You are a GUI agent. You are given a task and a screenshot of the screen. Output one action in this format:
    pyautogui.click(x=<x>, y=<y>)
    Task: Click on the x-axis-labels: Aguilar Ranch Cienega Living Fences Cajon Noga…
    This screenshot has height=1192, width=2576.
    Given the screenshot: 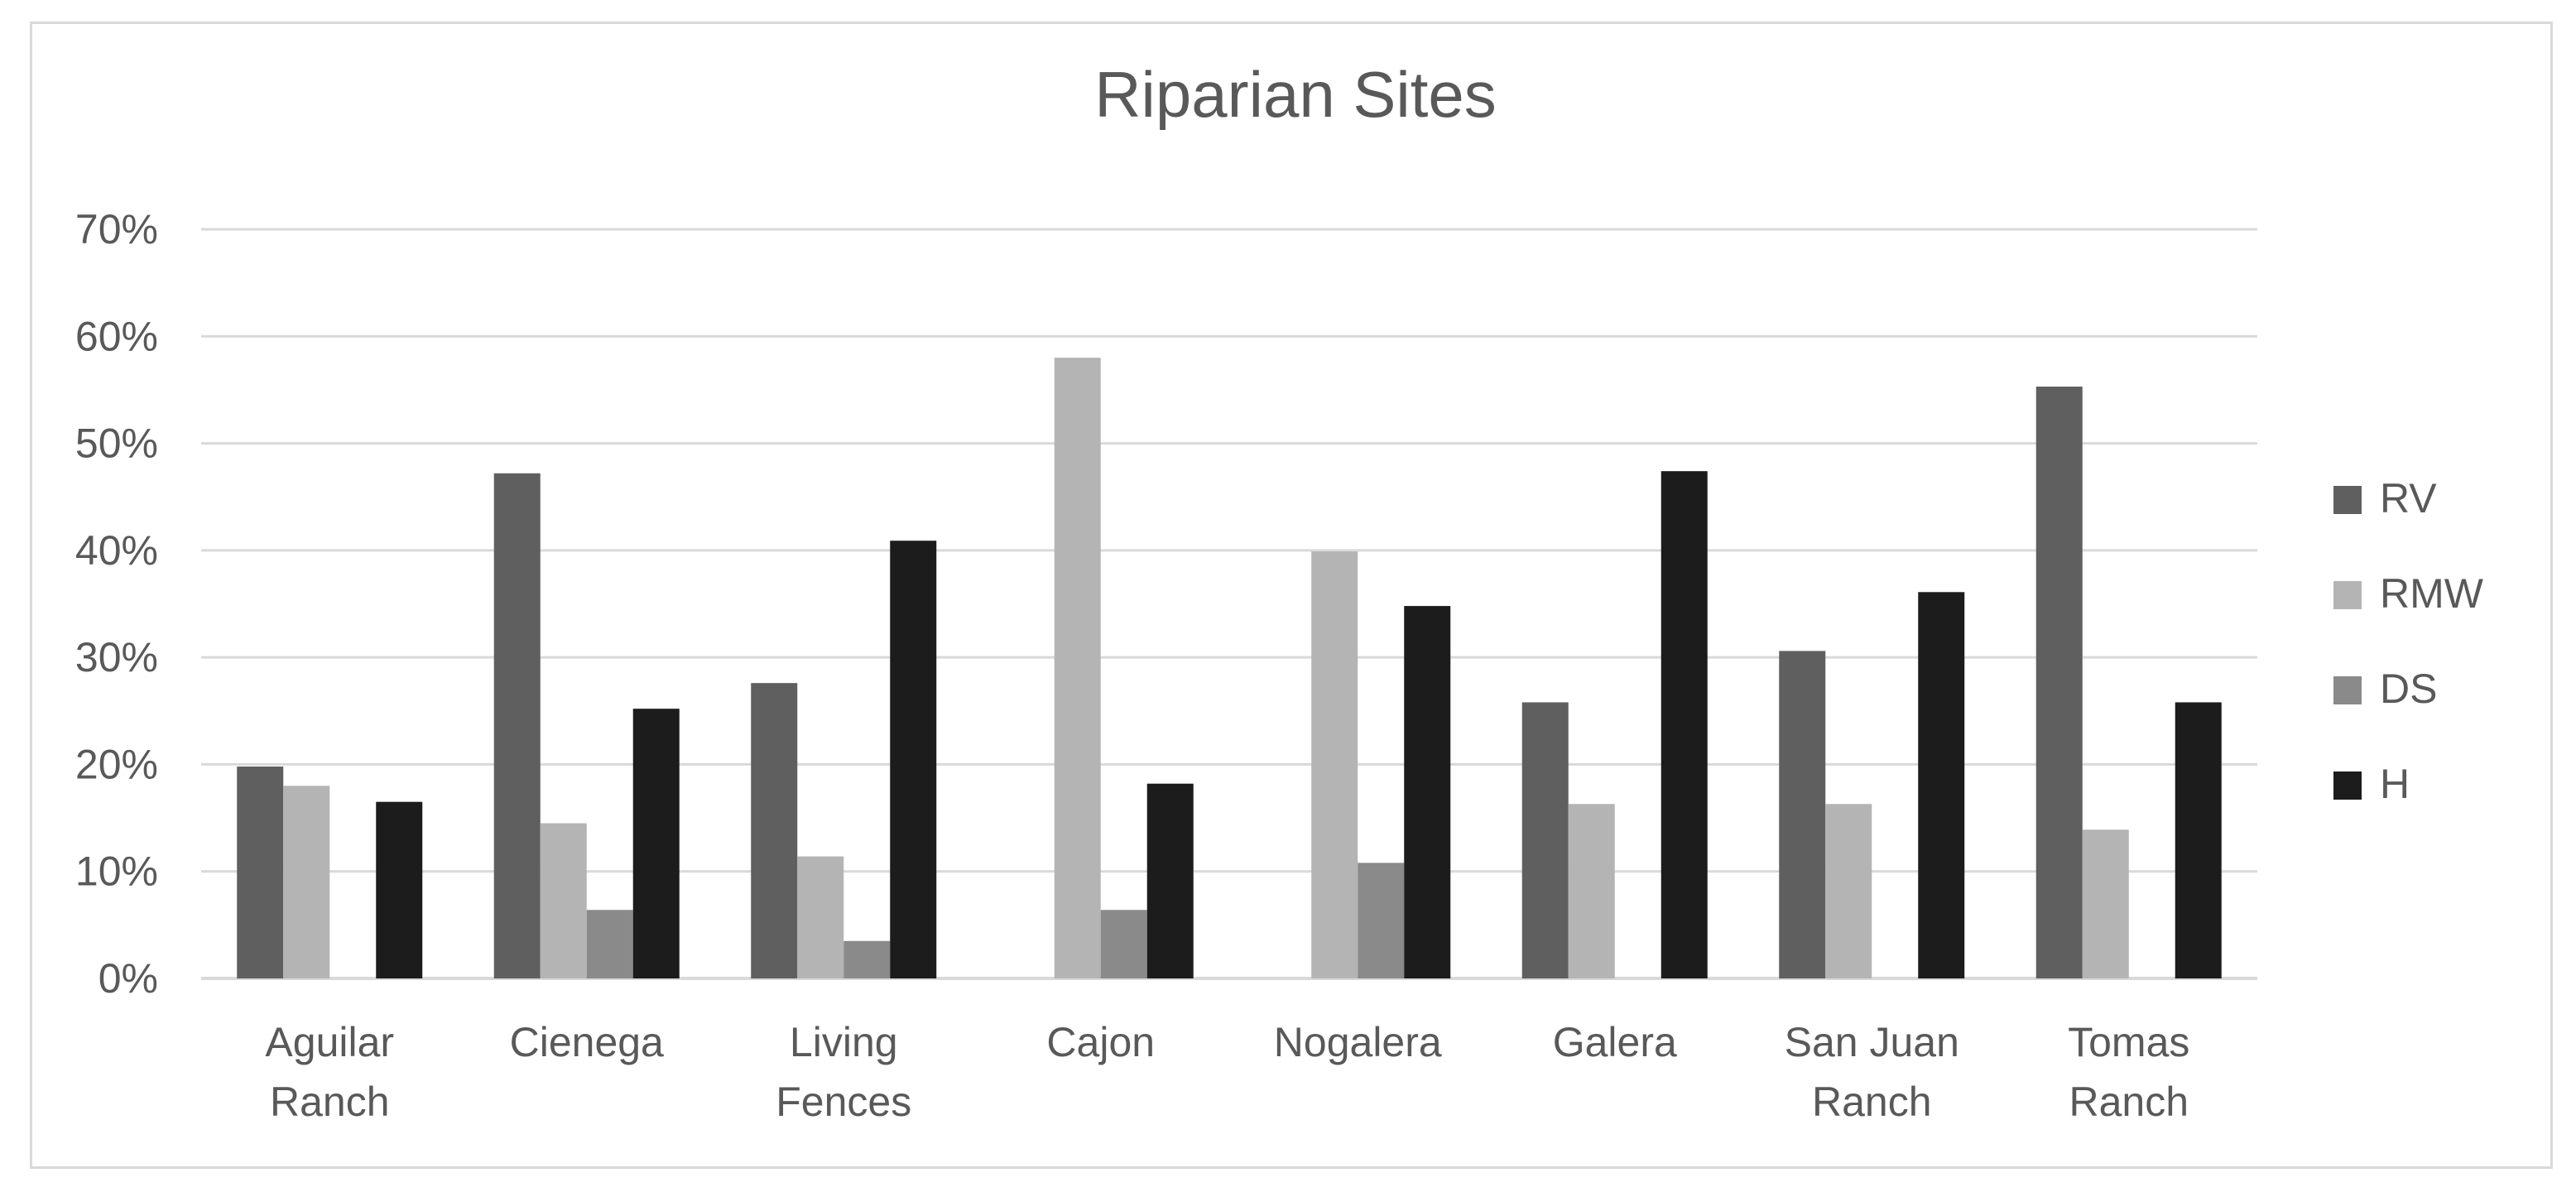 What is the action you would take?
    pyautogui.click(x=1227, y=1072)
    